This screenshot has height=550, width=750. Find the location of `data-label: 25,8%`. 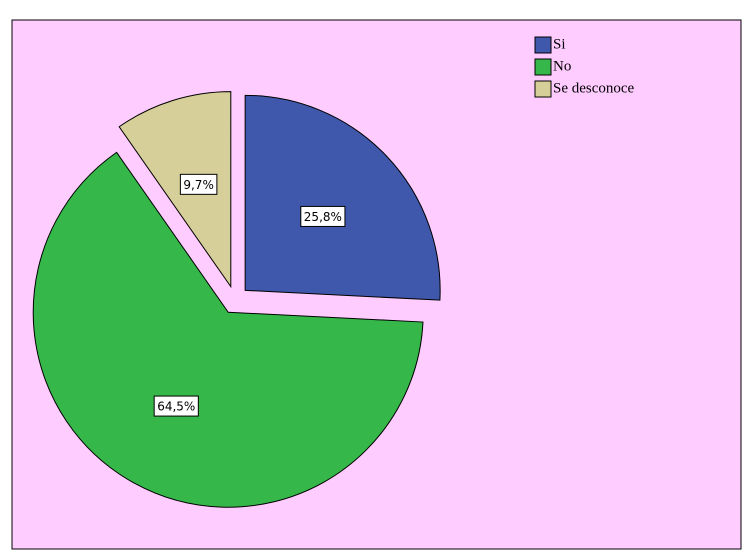

data-label: 25,8% is located at coordinates (323, 217).